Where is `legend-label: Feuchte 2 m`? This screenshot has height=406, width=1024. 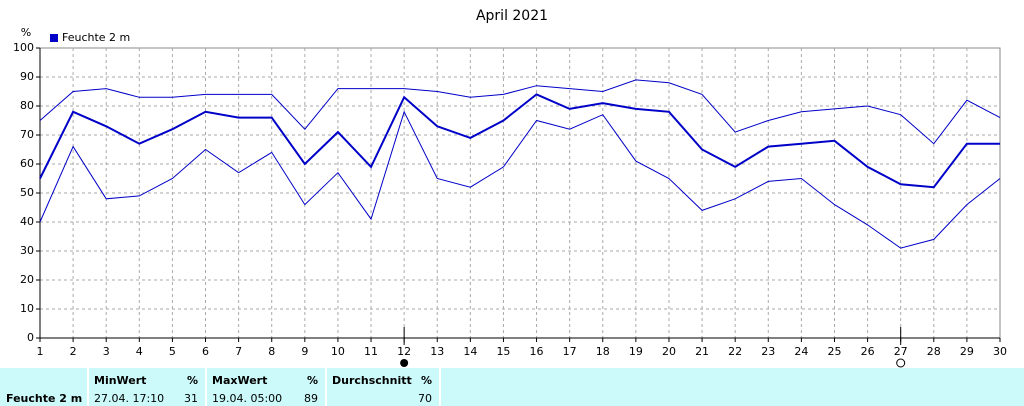
legend-label: Feuchte 2 m is located at coordinates (96, 37).